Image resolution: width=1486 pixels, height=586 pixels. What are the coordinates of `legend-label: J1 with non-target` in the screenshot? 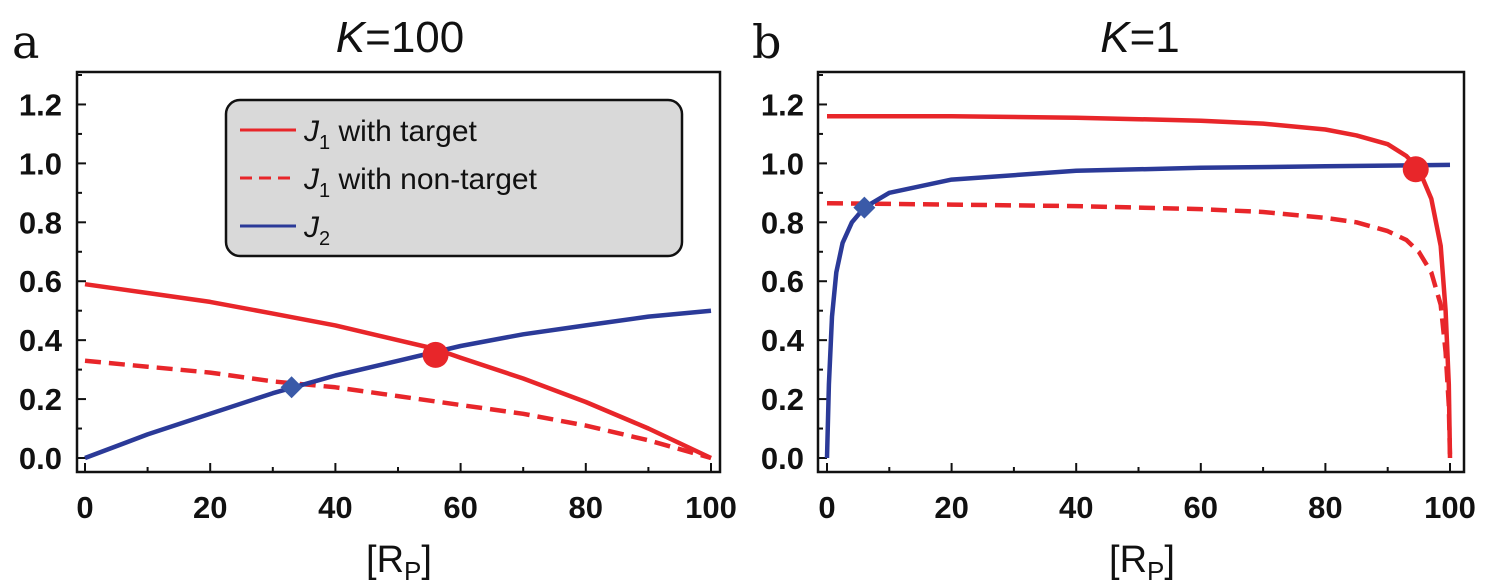 It's located at (420, 182).